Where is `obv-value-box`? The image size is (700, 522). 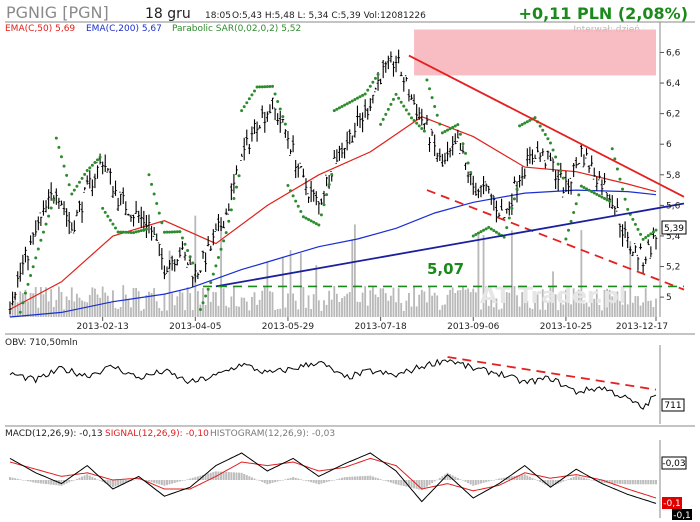 obv-value-box is located at coordinates (673, 405).